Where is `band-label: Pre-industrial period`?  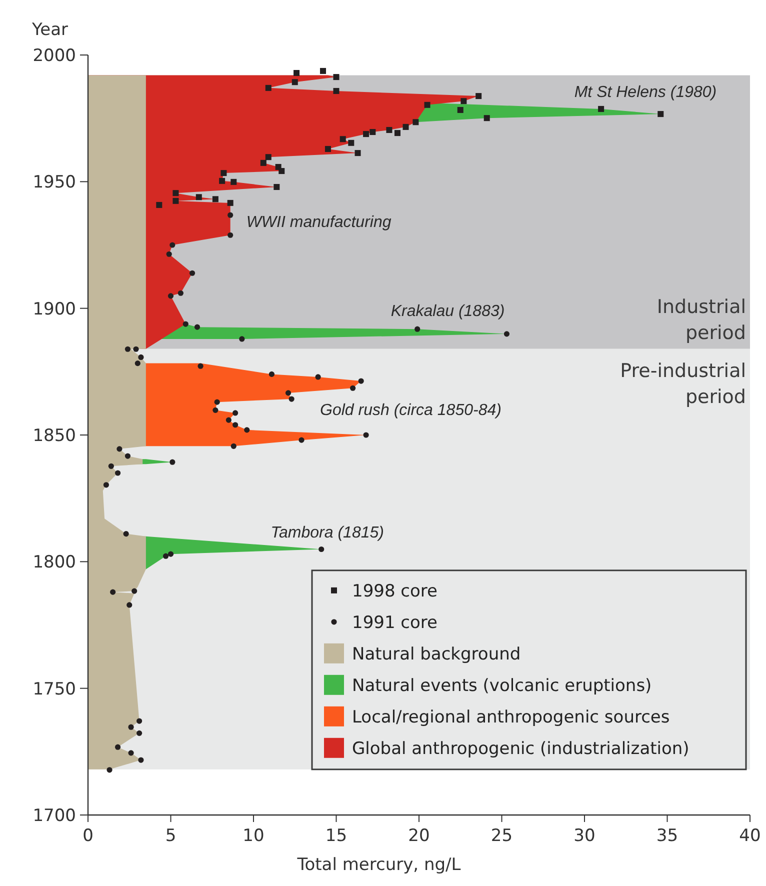
band-label: Pre-industrial period is located at coordinates (683, 384).